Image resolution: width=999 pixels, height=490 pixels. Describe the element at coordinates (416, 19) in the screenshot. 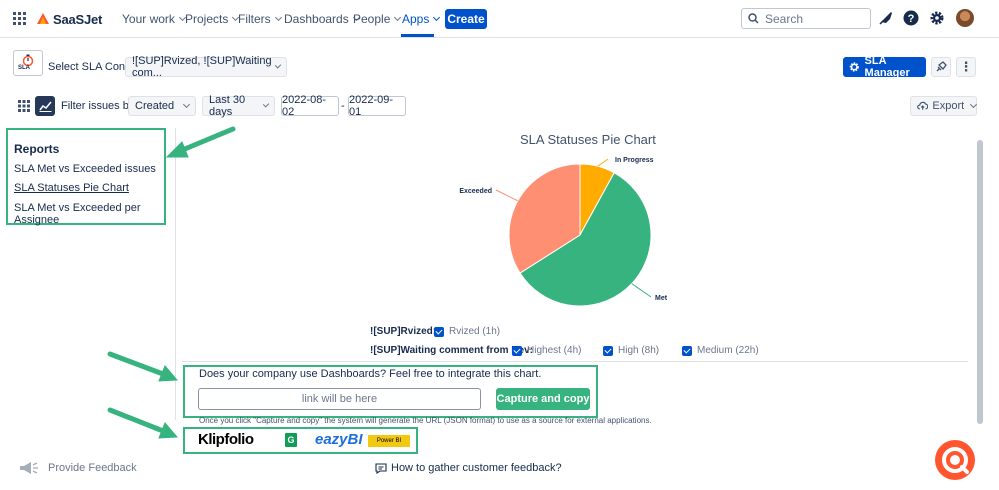

I see `nav-apps-label: Apps` at that location.